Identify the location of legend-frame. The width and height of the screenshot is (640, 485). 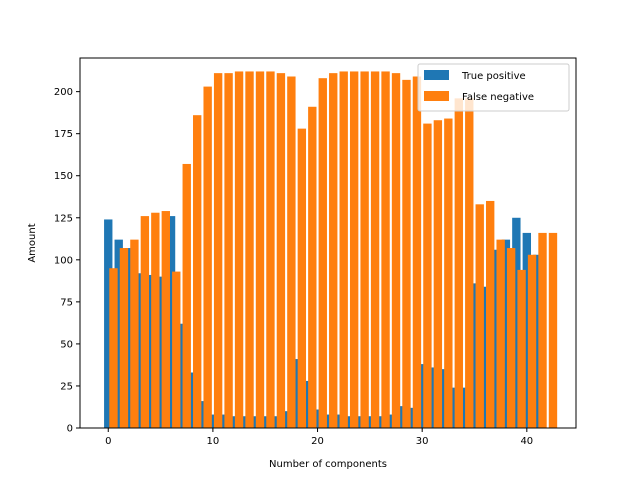
(493, 87).